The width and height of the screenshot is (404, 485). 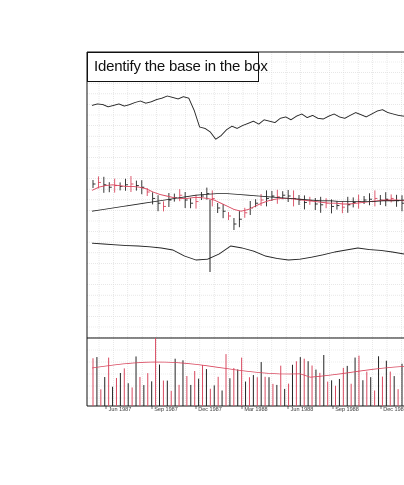 What do you see at coordinates (347, 410) in the screenshot?
I see `x-tick-label: Sep 1988` at bounding box center [347, 410].